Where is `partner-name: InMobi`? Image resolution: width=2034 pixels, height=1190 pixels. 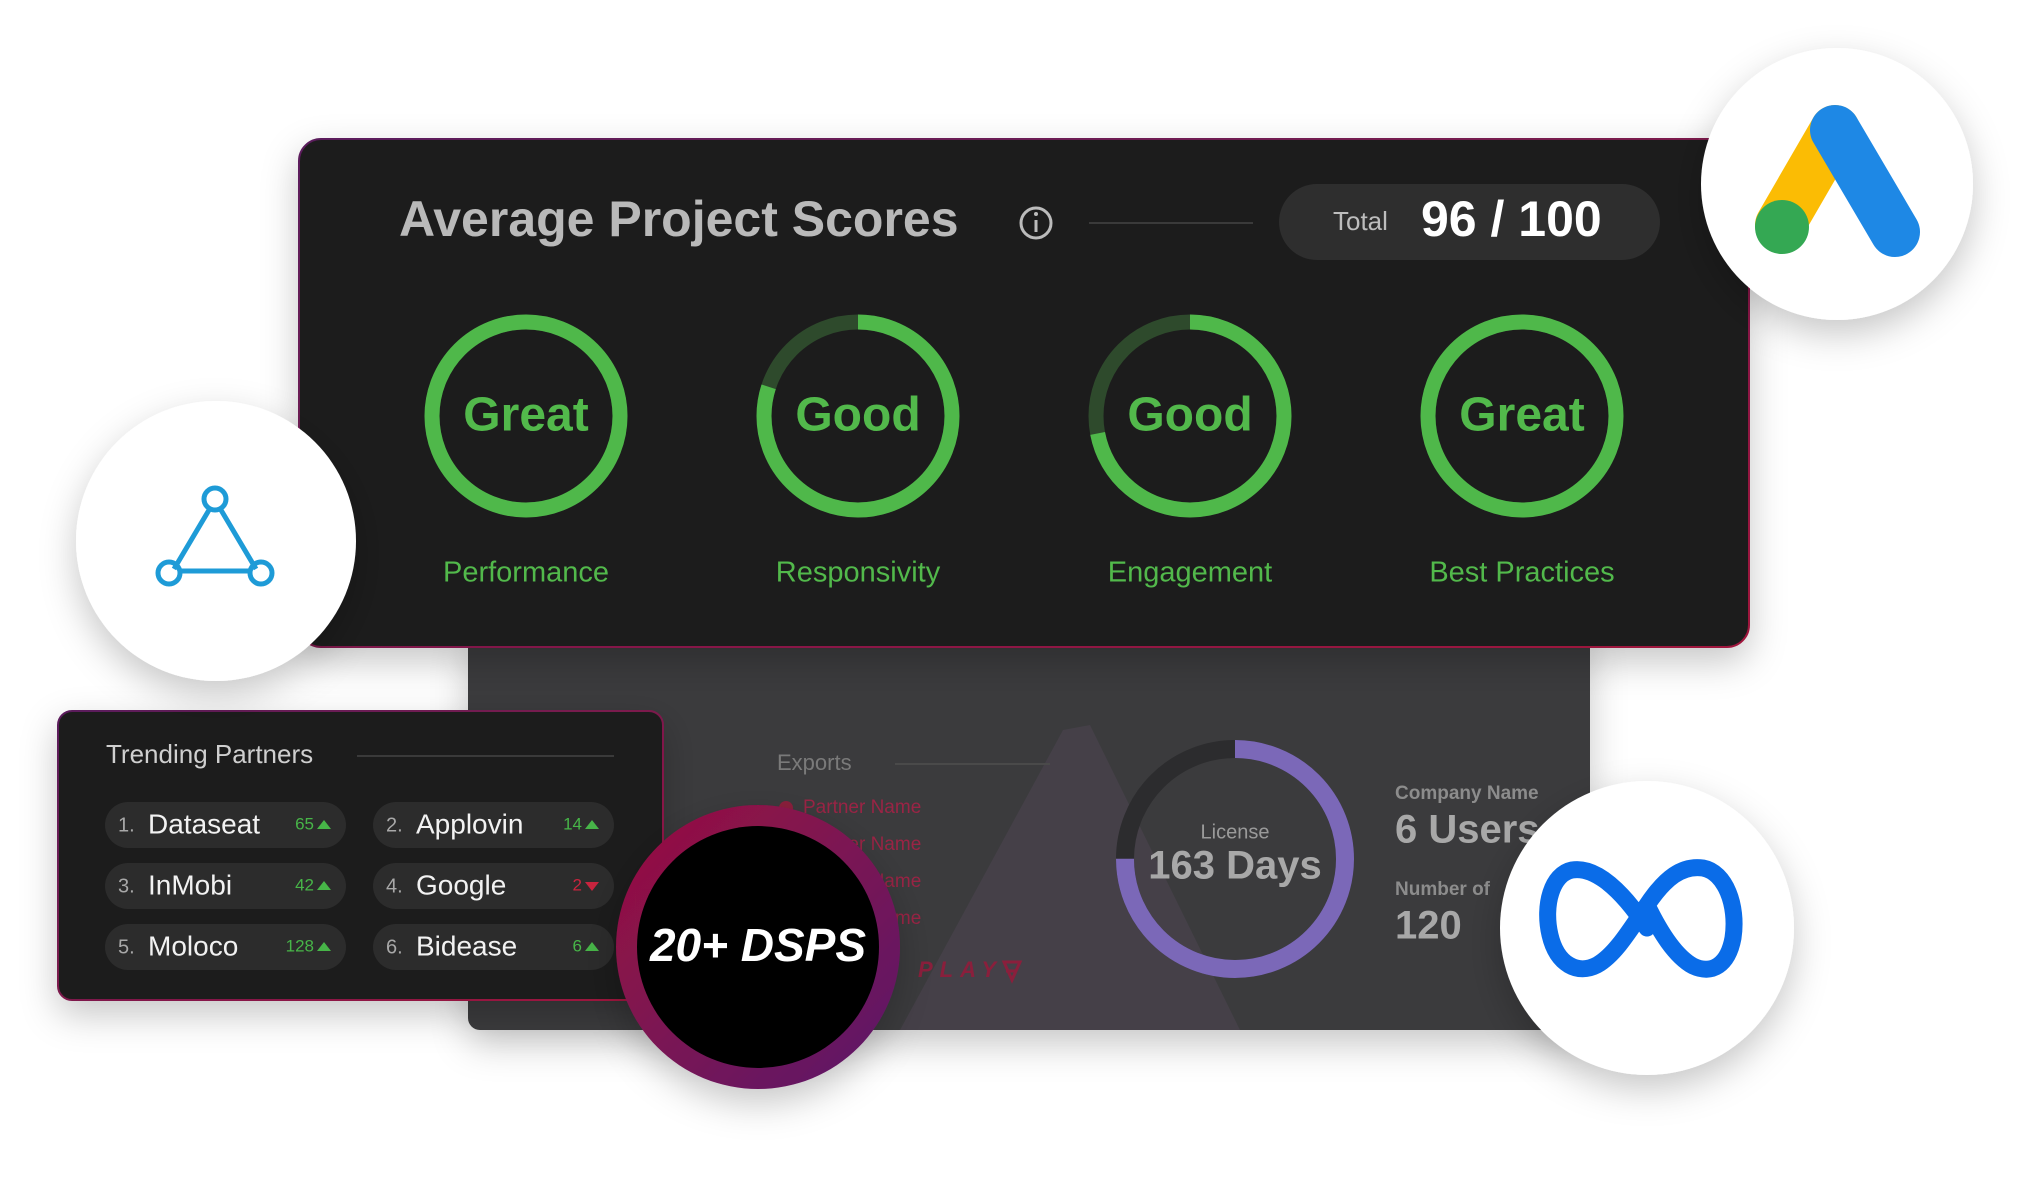 partner-name: InMobi is located at coordinates (190, 884).